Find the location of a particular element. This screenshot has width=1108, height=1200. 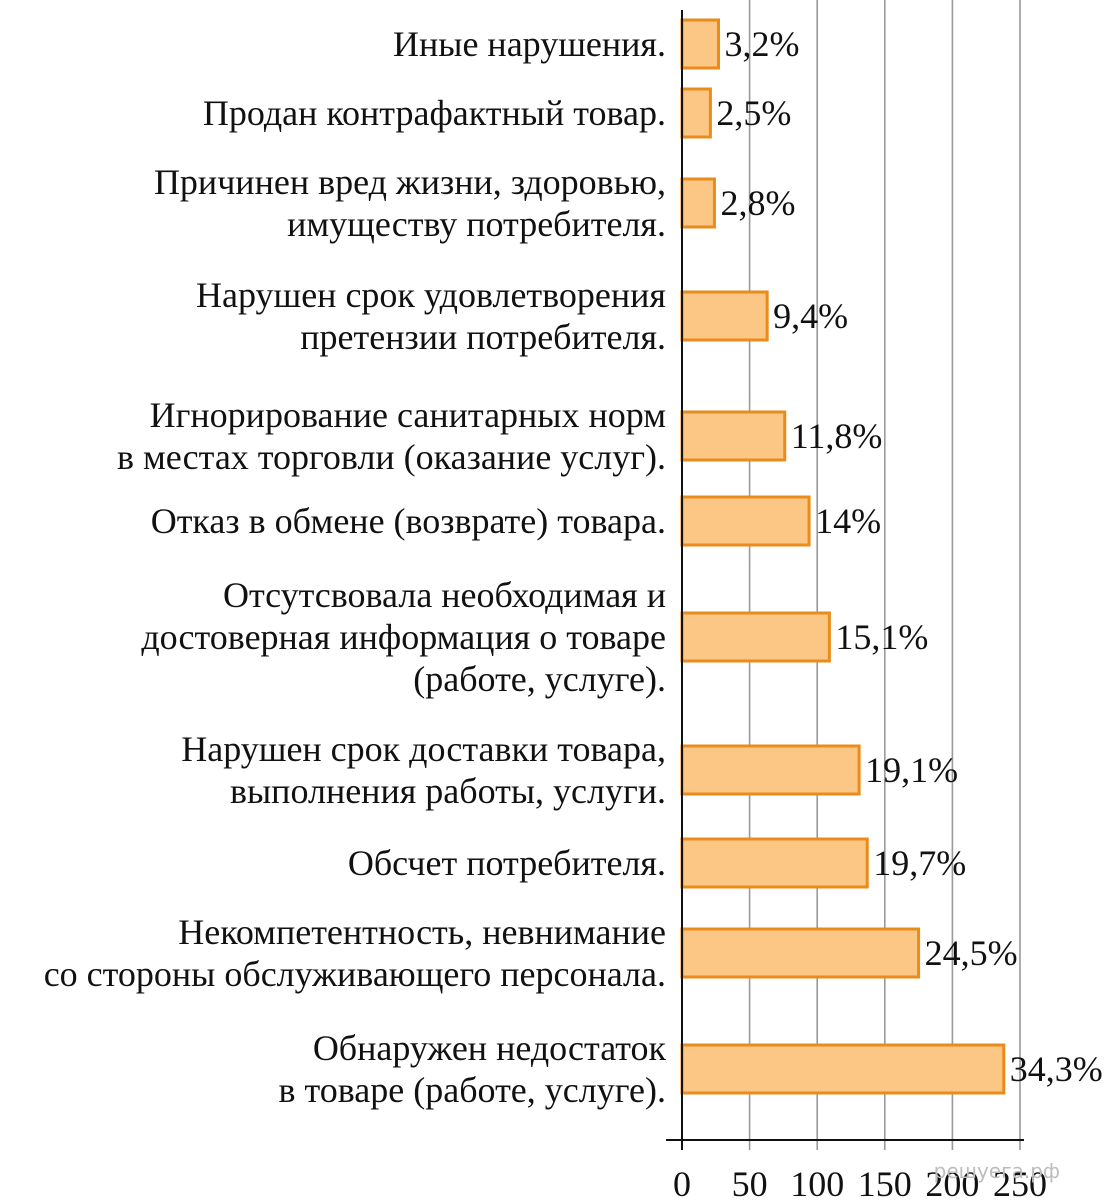

x-tick-label: 200 is located at coordinates (952, 1182).